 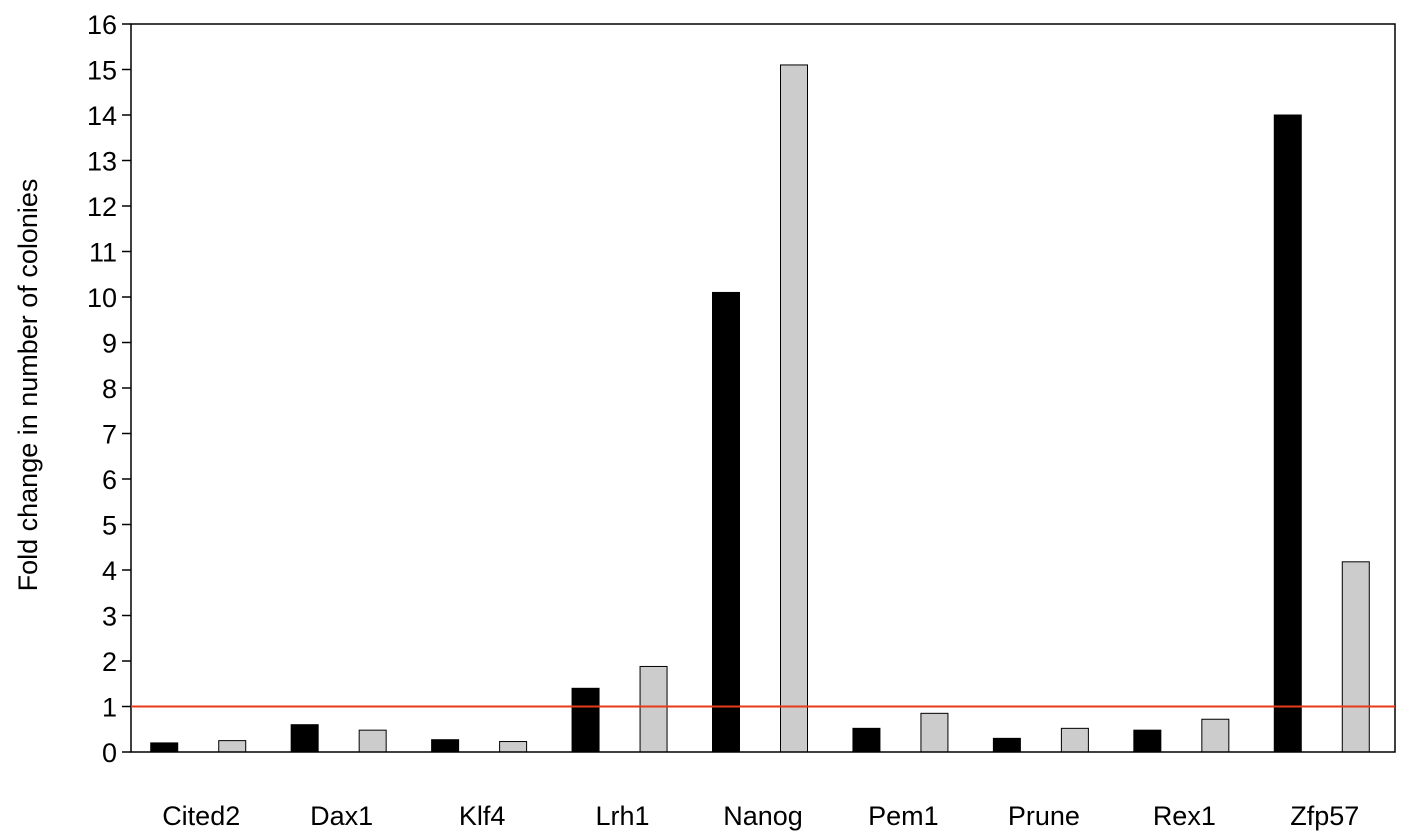 What do you see at coordinates (102, 25) in the screenshot?
I see `y-tick-label: 16` at bounding box center [102, 25].